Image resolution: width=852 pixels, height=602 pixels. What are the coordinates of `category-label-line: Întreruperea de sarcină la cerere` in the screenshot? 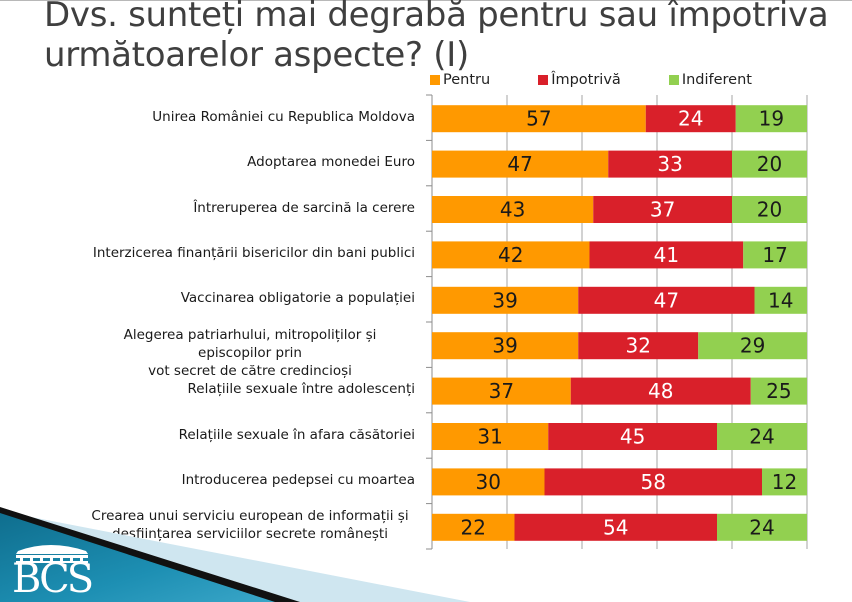 It's located at (304, 207).